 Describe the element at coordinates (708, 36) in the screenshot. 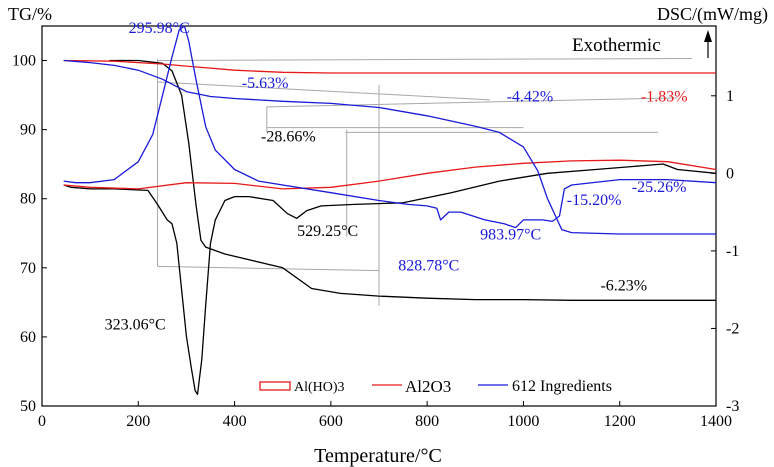

I see `exothermic-arrowhead-icon` at that location.